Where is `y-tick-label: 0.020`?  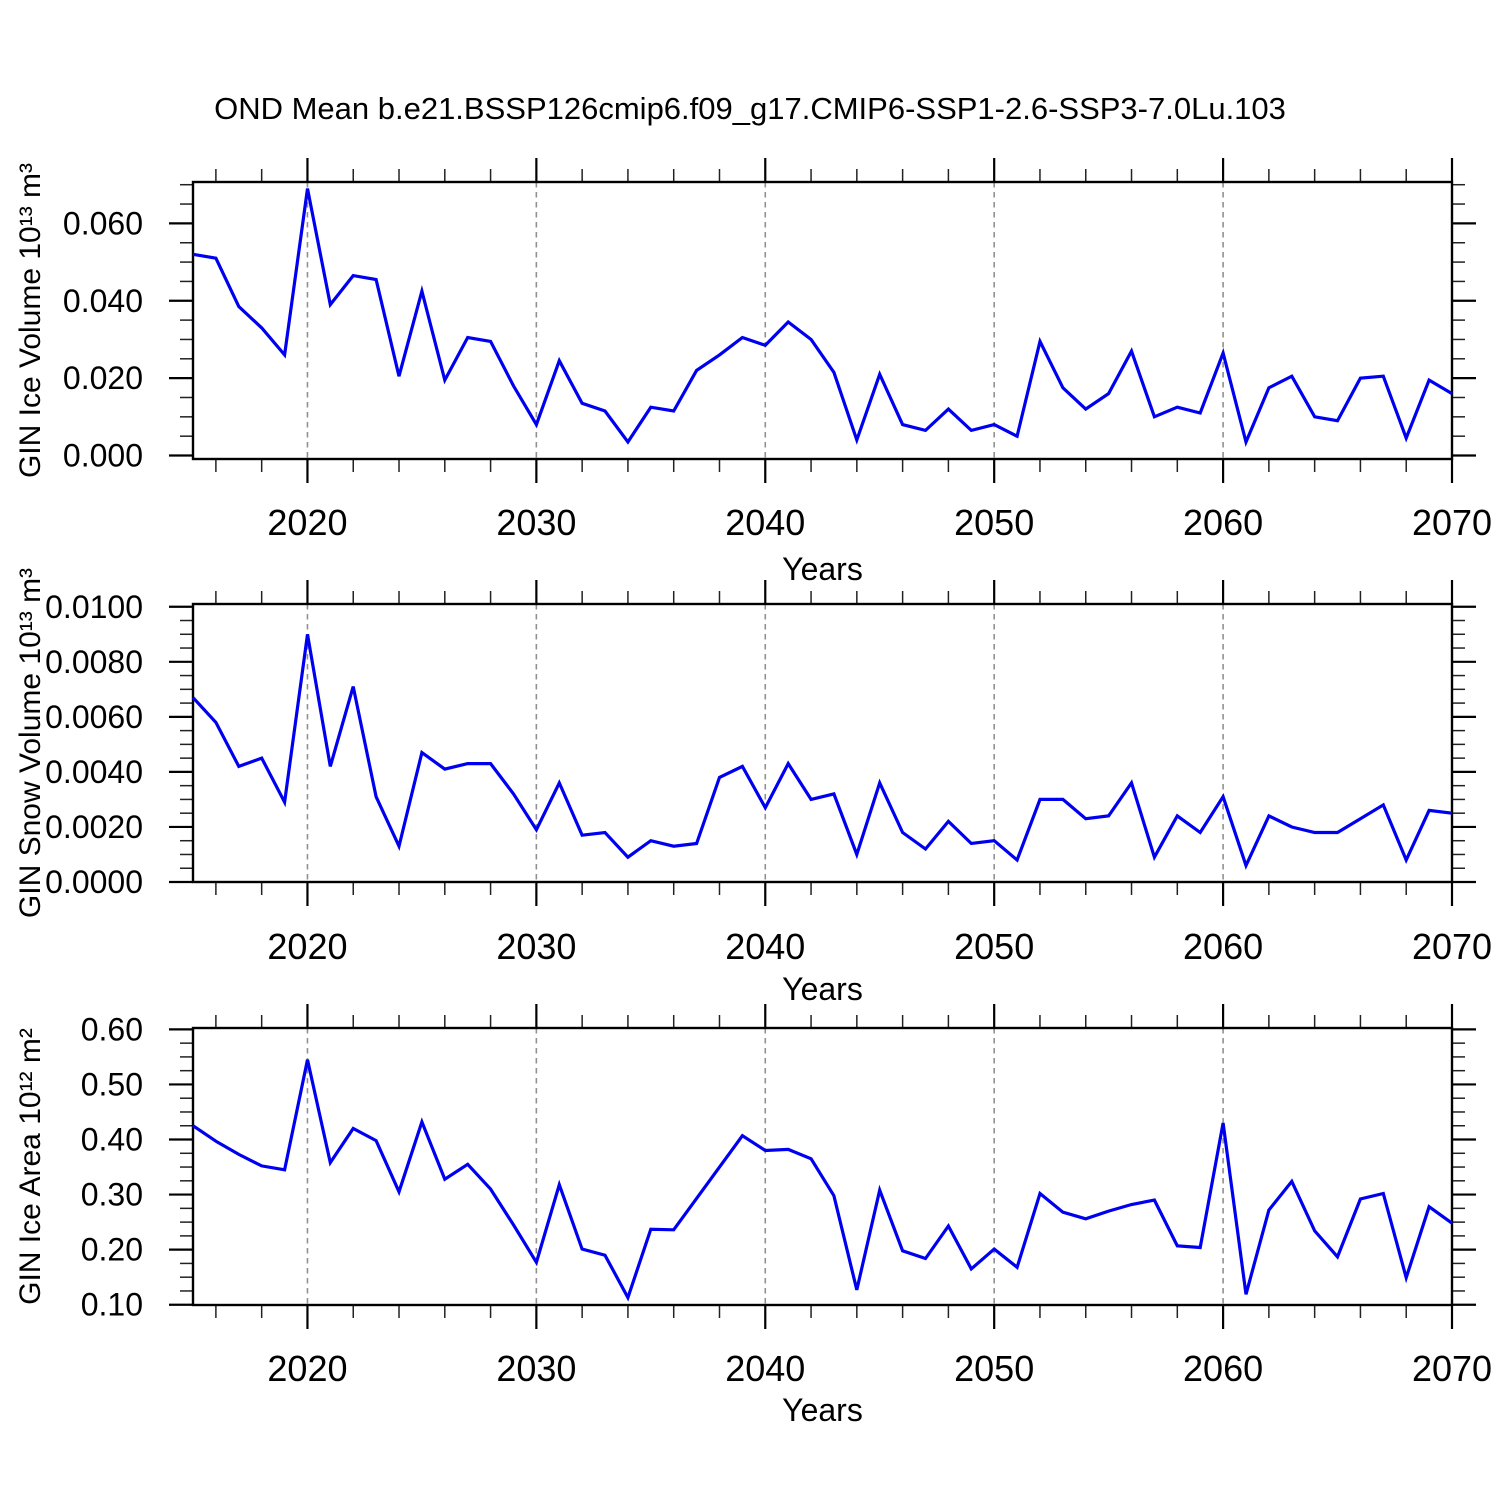 y-tick-label: 0.020 is located at coordinates (103, 378).